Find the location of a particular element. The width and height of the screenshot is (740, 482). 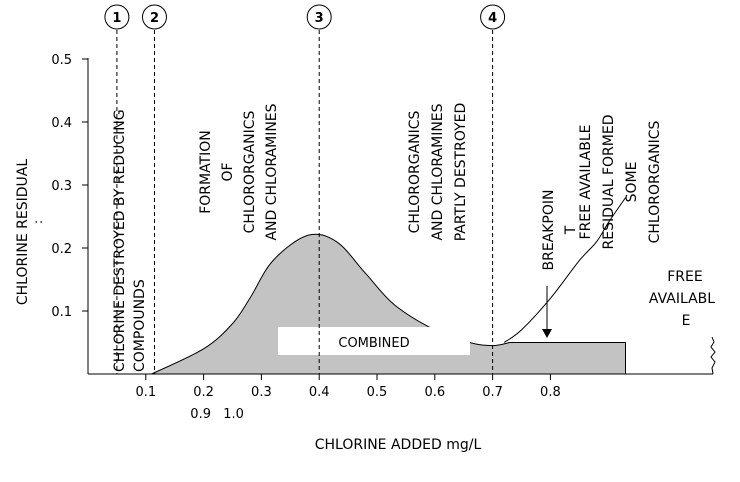

x-tick-label-second-row: 0.9 is located at coordinates (200, 414).